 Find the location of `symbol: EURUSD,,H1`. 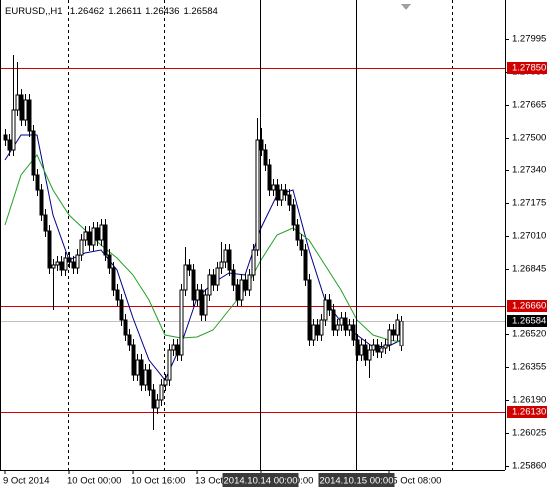

symbol: EURUSD,,H1 is located at coordinates (33, 11).